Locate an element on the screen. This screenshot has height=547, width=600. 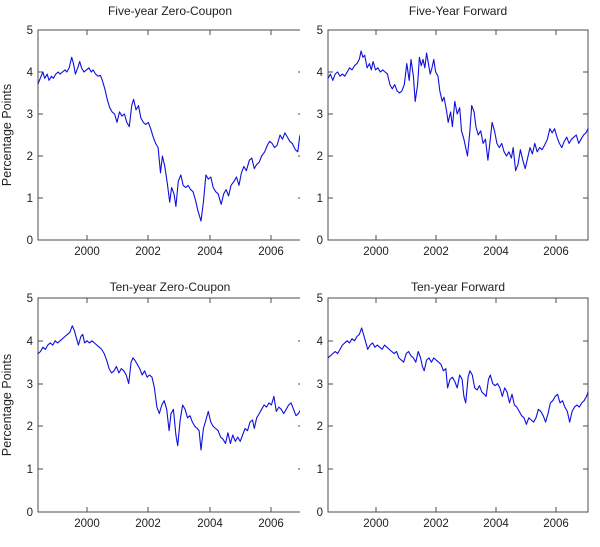
chart-title: Five-year Zero-Coupon is located at coordinates (170, 11).